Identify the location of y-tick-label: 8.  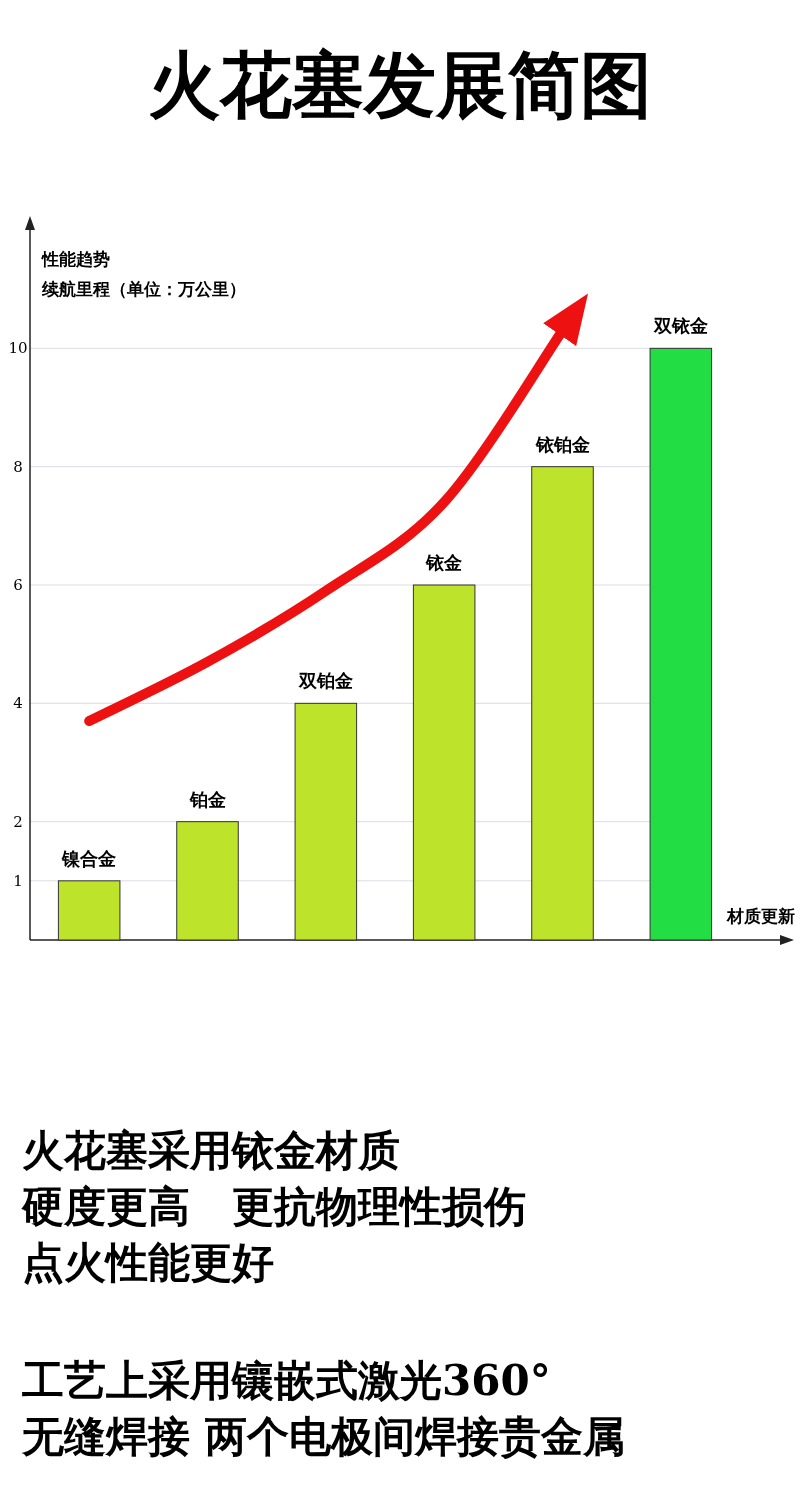
(18, 466).